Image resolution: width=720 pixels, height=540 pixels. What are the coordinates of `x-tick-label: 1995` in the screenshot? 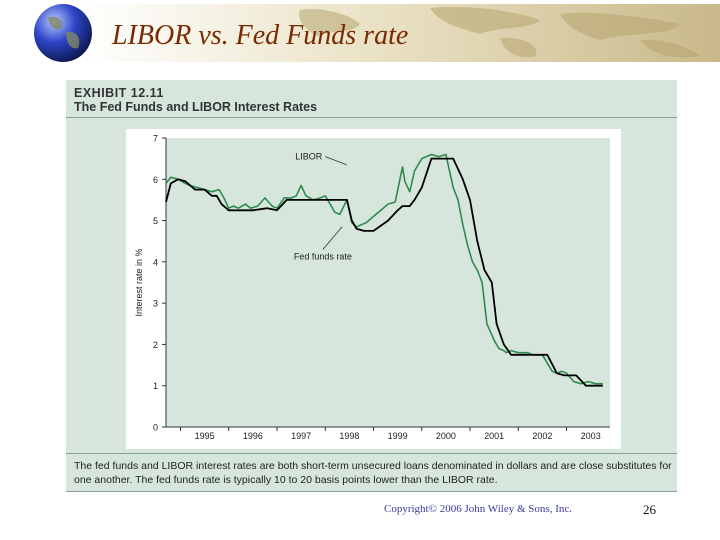 It's located at (205, 436).